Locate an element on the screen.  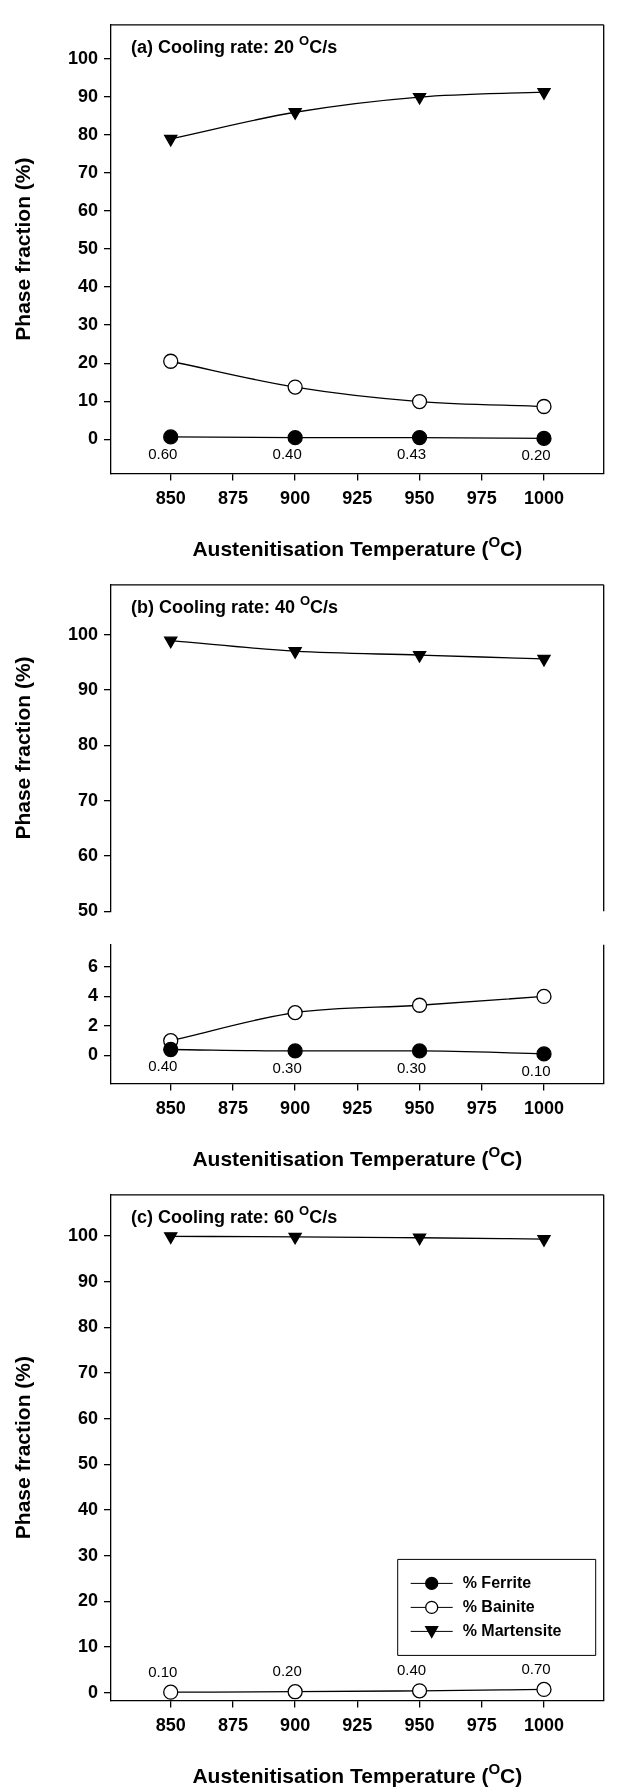
y-tick-label: 2 is located at coordinates (92, 1024).